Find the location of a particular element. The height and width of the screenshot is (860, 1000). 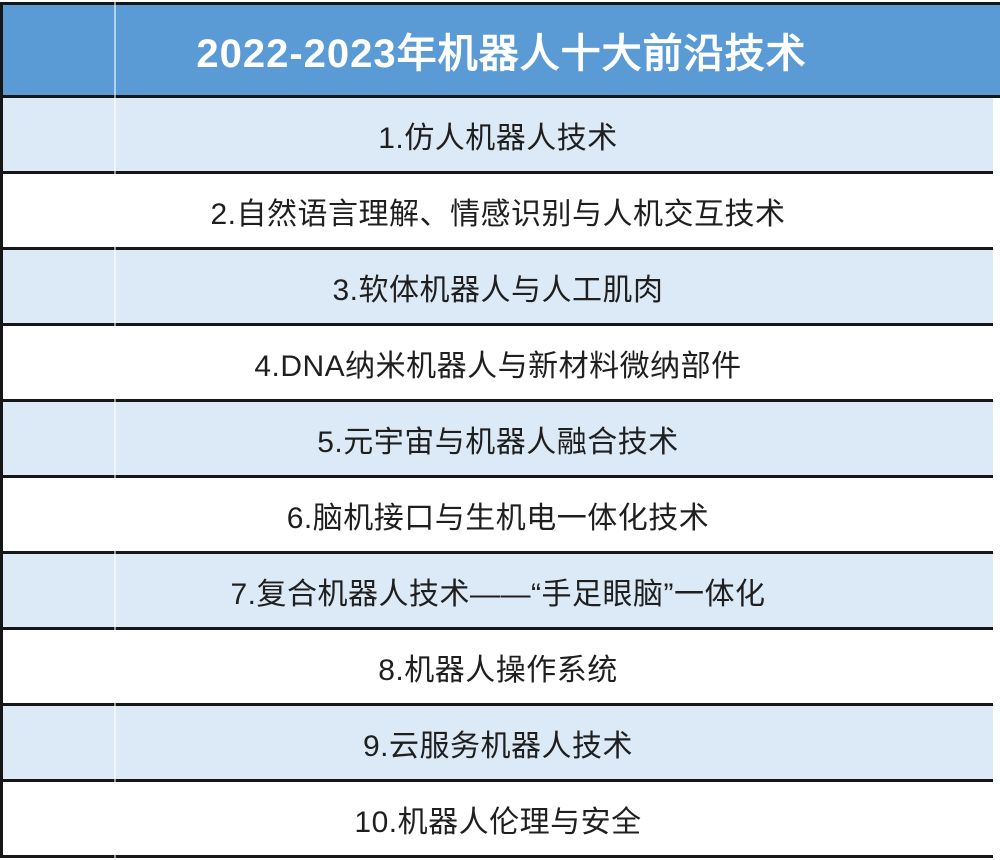

table-title-bar: 2022-2023年机器人十大前沿技术 is located at coordinates (501, 50).